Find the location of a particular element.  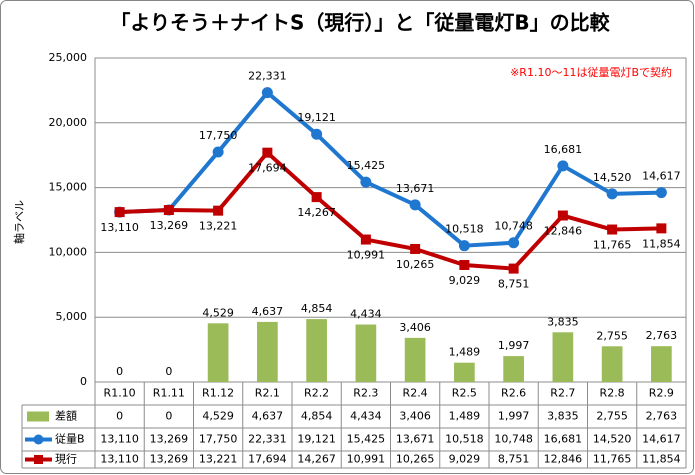

table-cell: 10,265 is located at coordinates (415, 459).